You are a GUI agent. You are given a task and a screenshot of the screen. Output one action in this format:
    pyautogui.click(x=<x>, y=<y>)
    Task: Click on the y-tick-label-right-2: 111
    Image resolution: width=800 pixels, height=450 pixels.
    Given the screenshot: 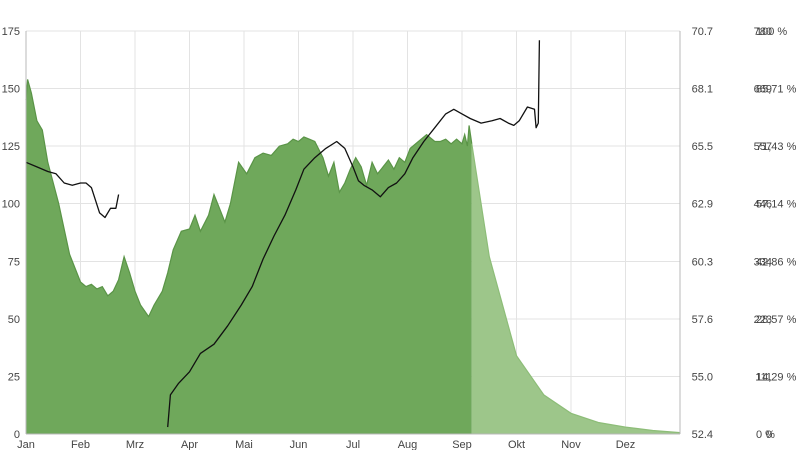 What is the action you would take?
    pyautogui.click(x=763, y=377)
    